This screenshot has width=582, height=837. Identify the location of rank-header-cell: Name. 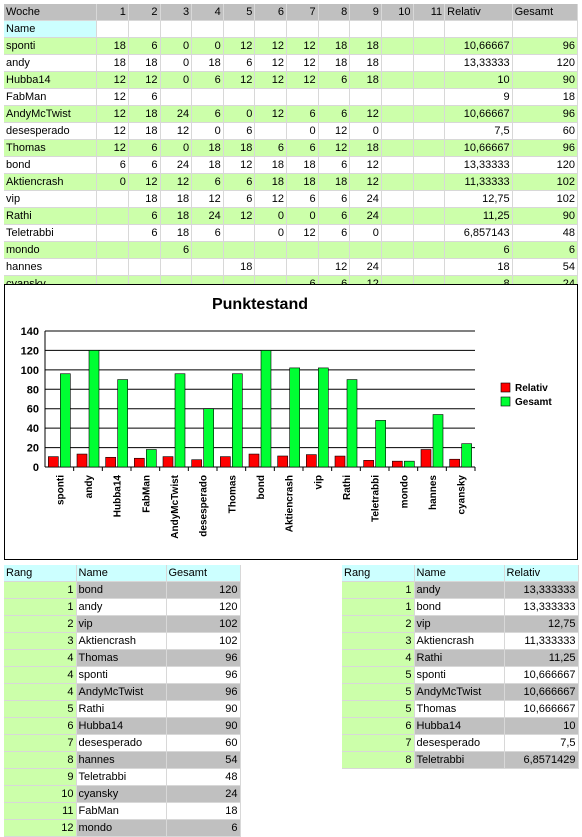
(121, 573).